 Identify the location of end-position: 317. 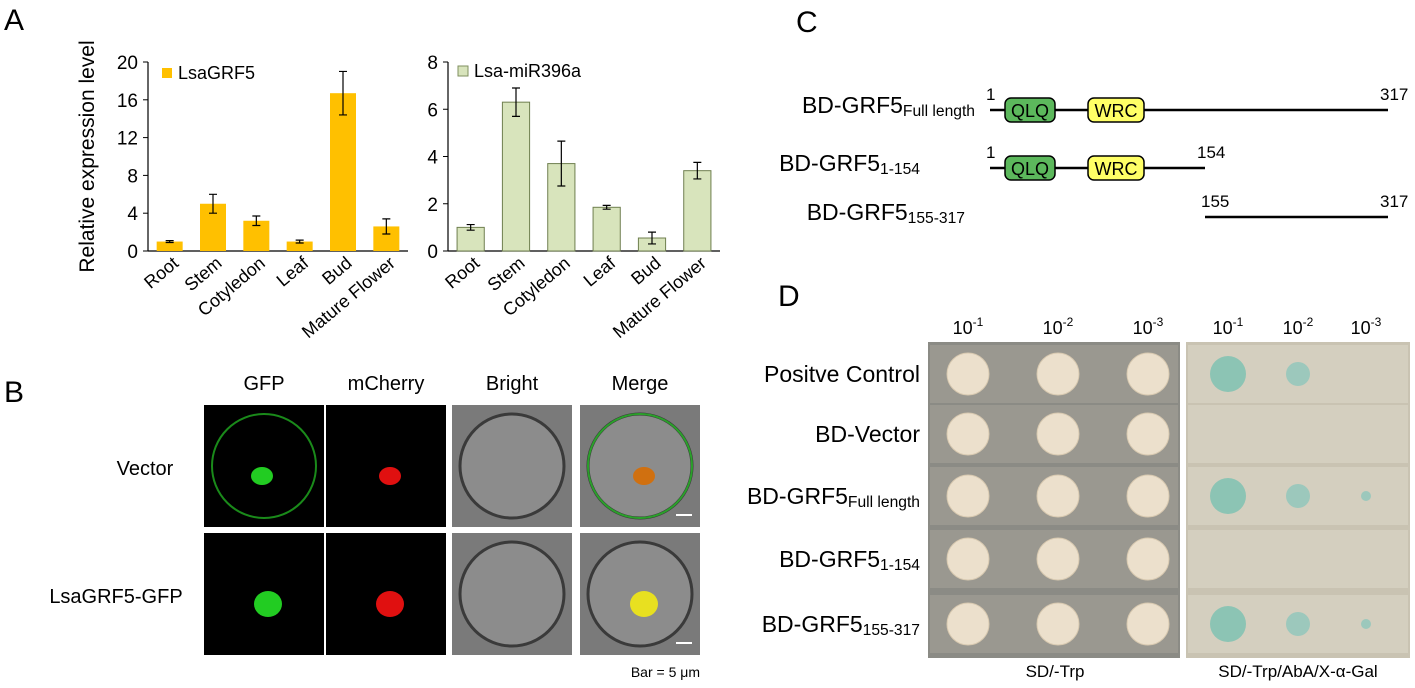
(1394, 94).